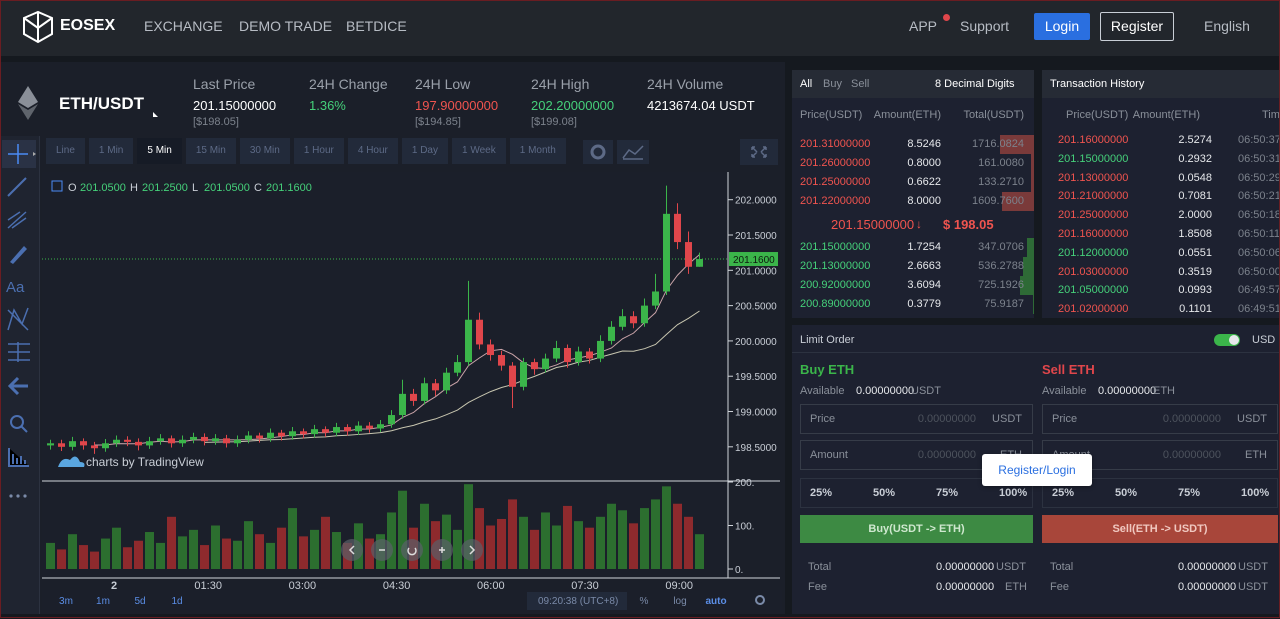  I want to click on form-divider, so click(1036, 352).